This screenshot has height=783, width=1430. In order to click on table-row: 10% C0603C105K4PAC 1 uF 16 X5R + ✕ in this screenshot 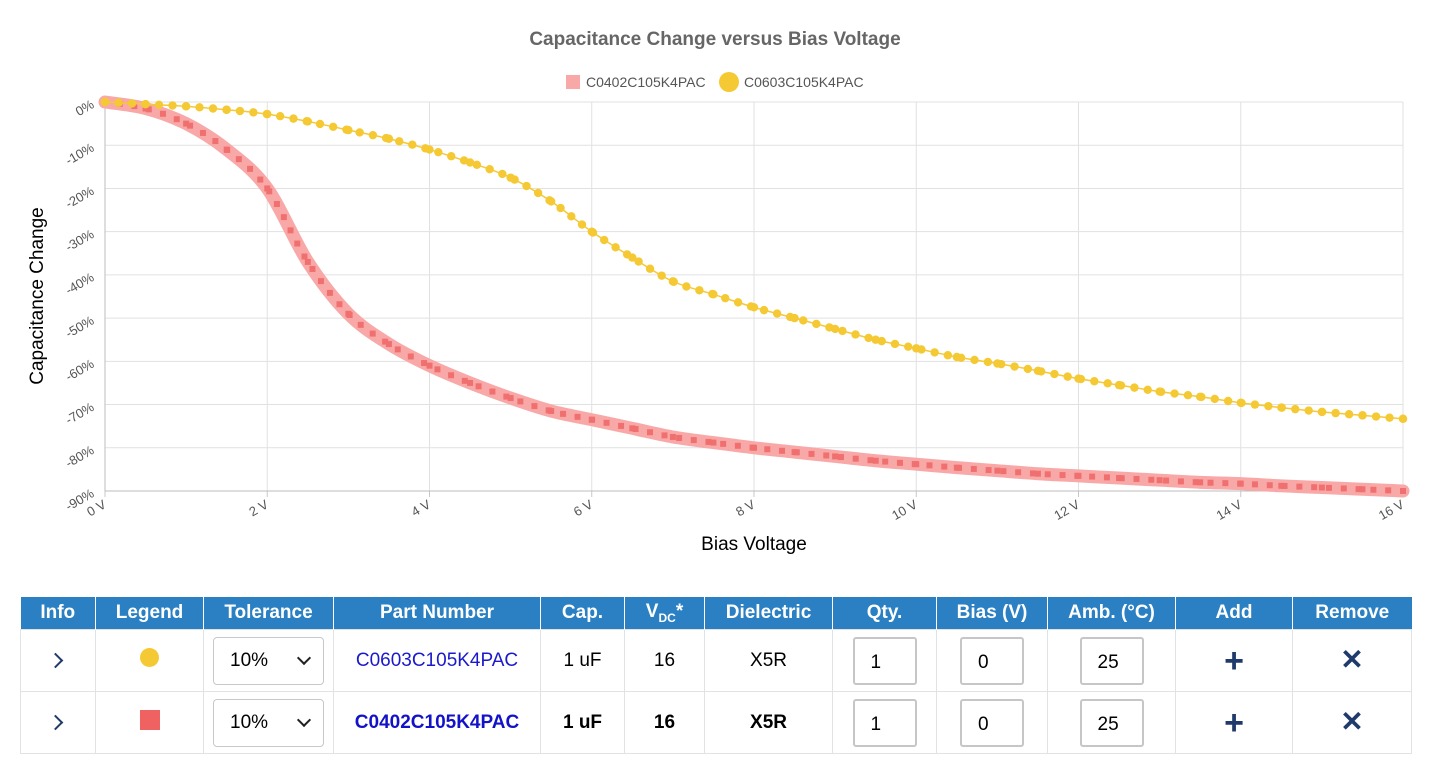, I will do `click(716, 660)`.